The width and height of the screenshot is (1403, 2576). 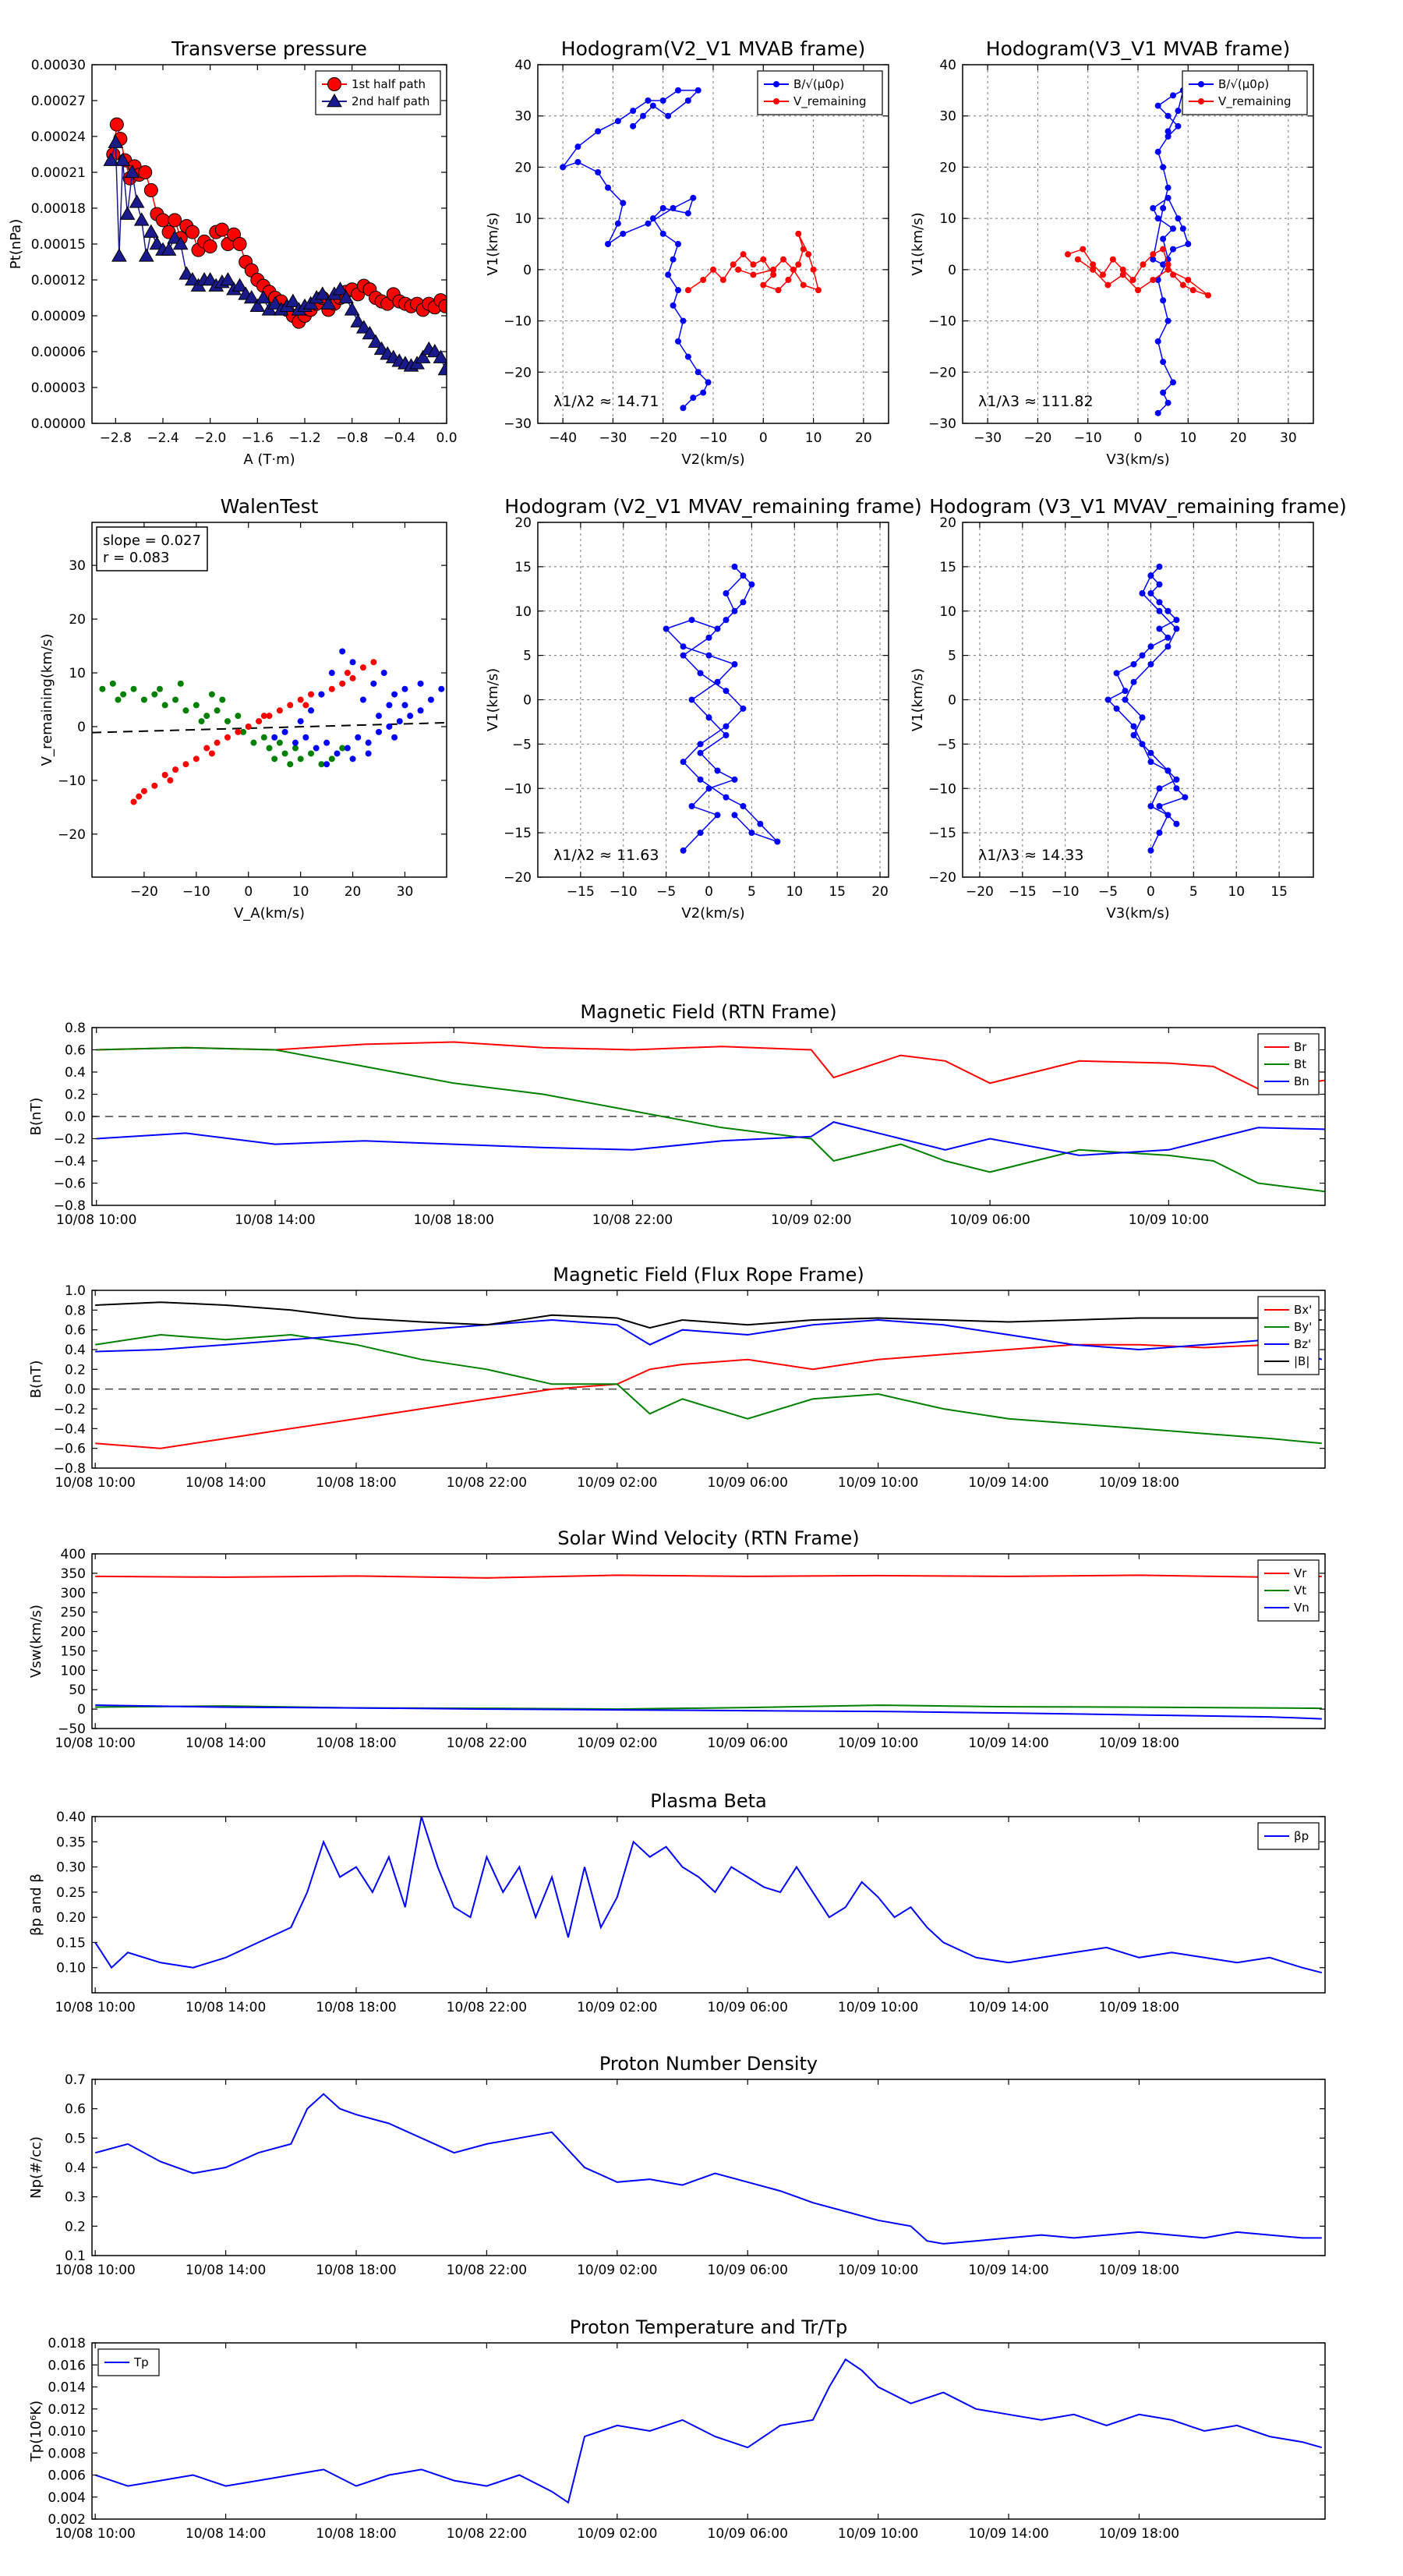 What do you see at coordinates (952, 270) in the screenshot?
I see `y-tick-label: 0` at bounding box center [952, 270].